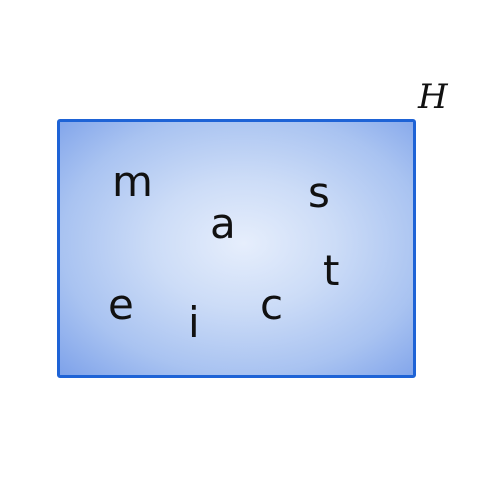 This screenshot has width=500, height=500. What do you see at coordinates (272, 304) in the screenshot?
I see `element-c: c` at bounding box center [272, 304].